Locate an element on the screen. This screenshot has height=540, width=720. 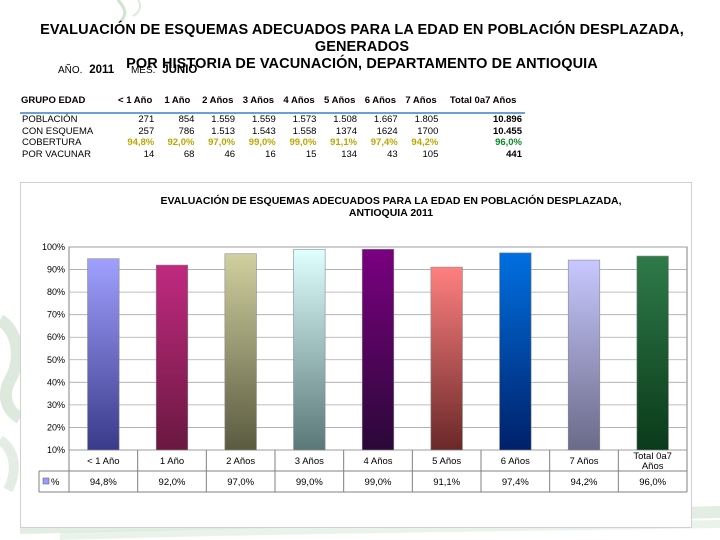
y-tick-label: 30% is located at coordinates (56, 405).